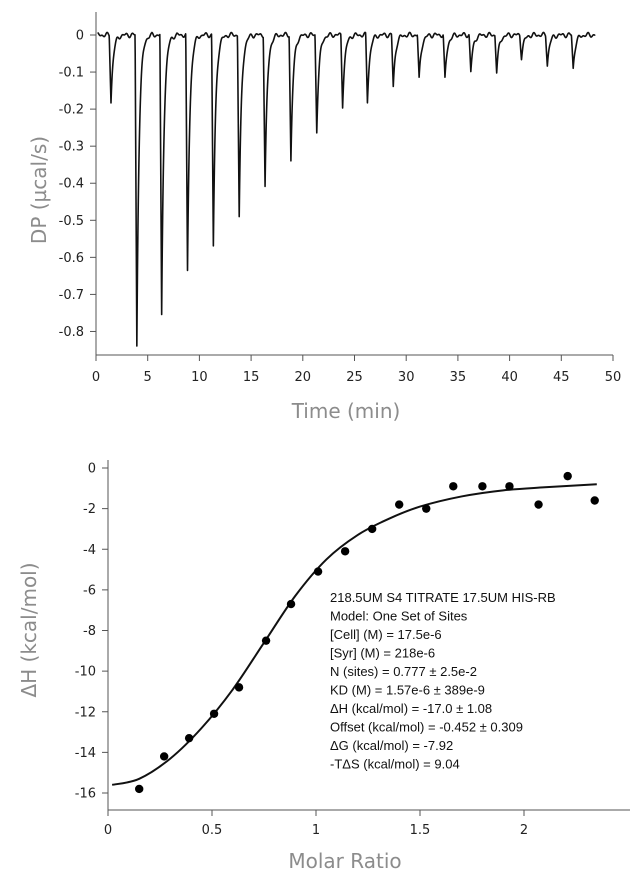 This screenshot has width=643, height=875. Describe the element at coordinates (391, 745) in the screenshot. I see `annotation-line: ΔG (kcal/mol) = -7.92` at that location.